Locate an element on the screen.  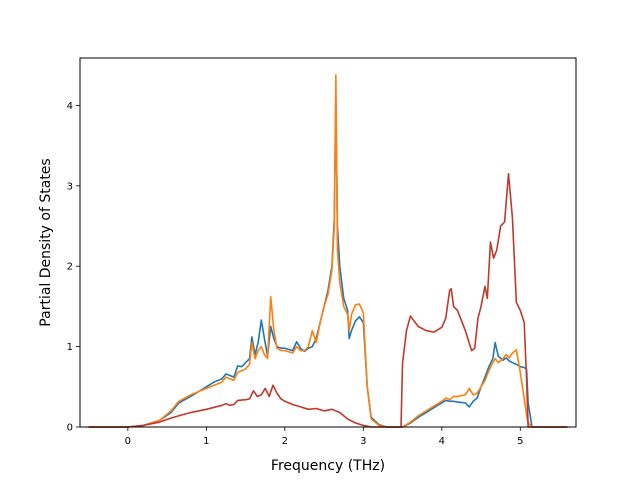
x-axis-ticks: 0 1 2 3 4 5 is located at coordinates (324, 437).